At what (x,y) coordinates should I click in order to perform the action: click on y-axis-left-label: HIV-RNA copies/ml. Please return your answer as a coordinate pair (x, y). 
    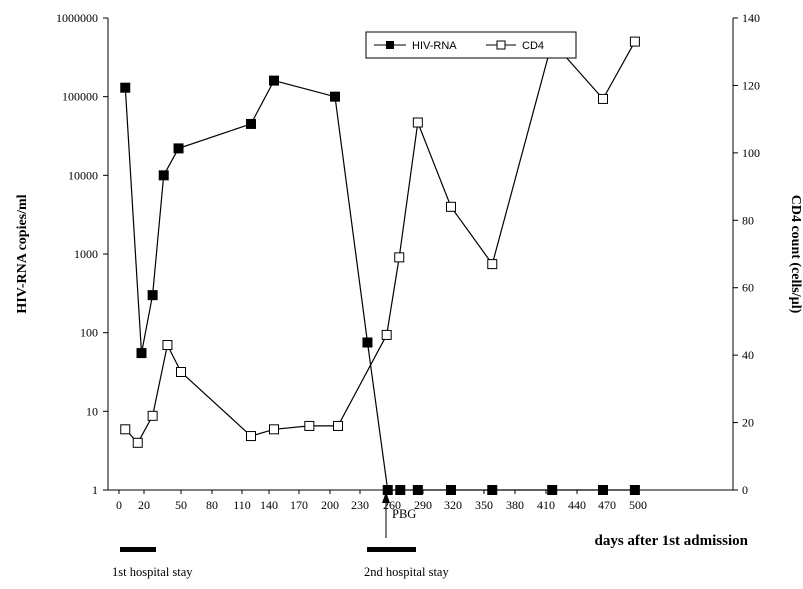
    Looking at the image, I should click on (22, 253).